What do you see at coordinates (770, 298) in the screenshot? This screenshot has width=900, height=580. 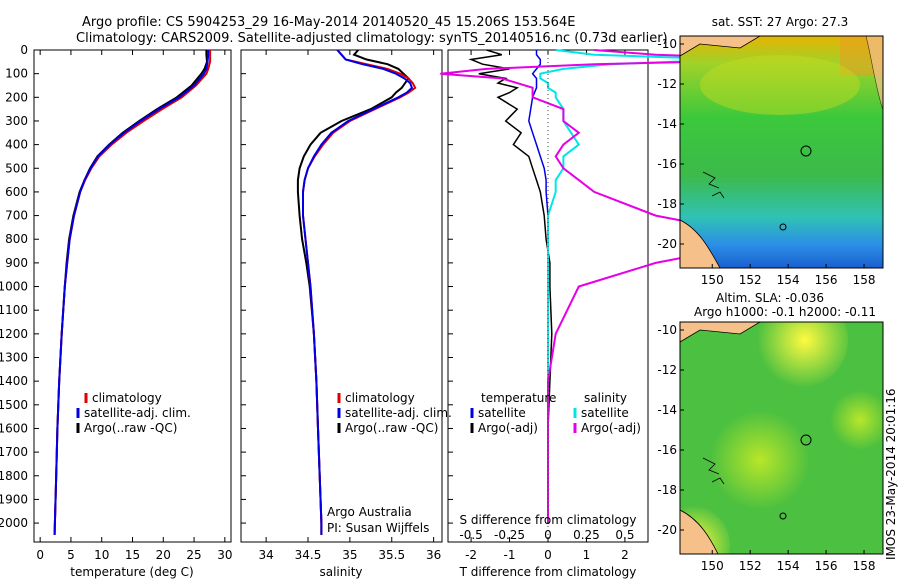 I see `sla-title: Altim. SLA: -0.036` at bounding box center [770, 298].